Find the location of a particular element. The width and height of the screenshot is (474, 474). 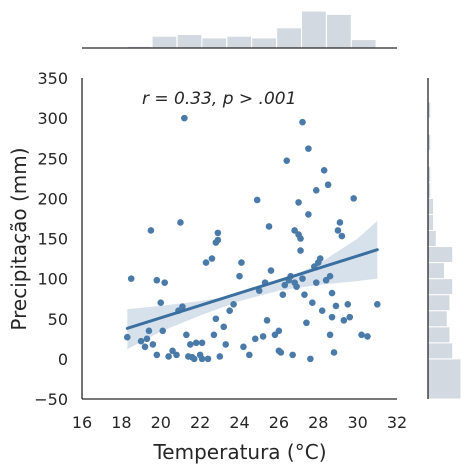

y-tick-label: 250 is located at coordinates (52, 158).